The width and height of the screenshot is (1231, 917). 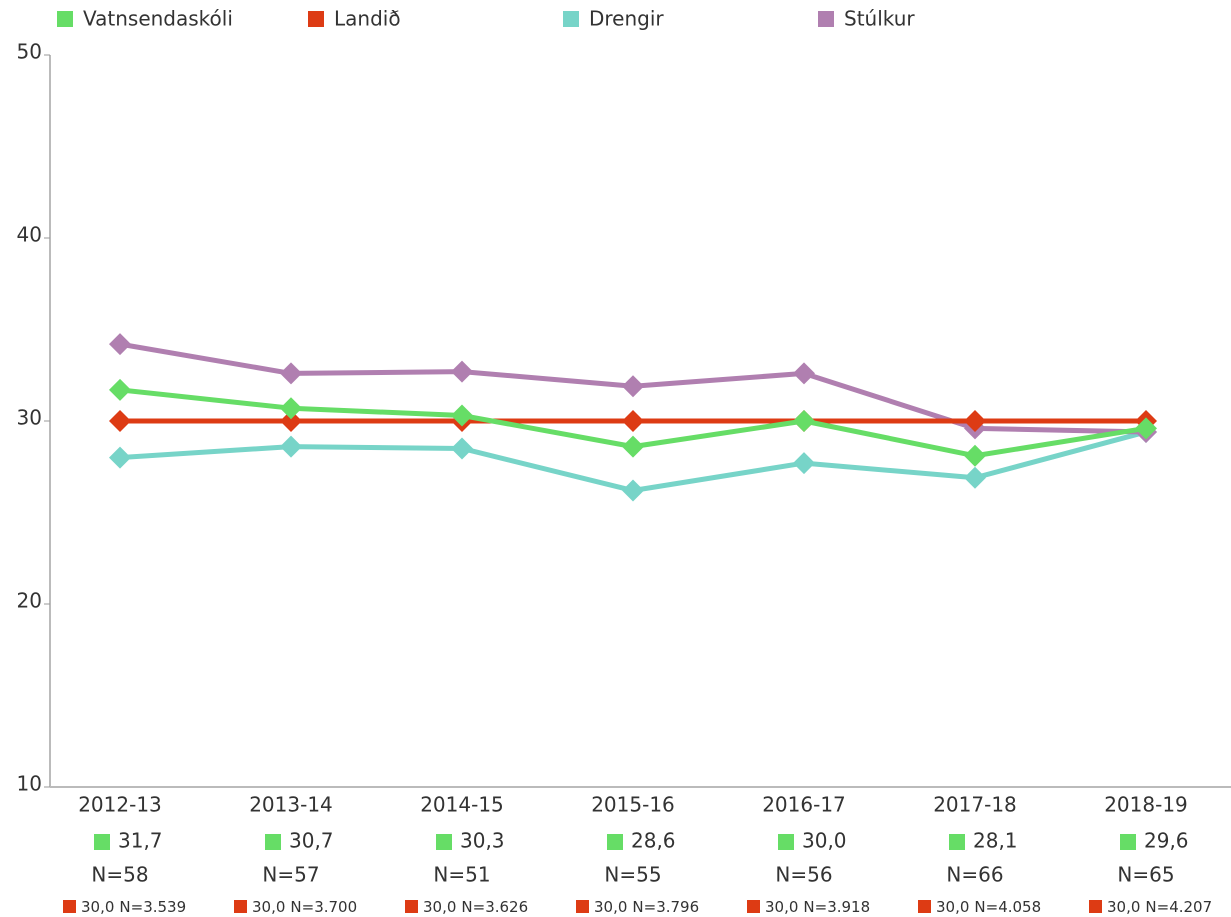 I want to click on value-label: 30,7, so click(x=311, y=841).